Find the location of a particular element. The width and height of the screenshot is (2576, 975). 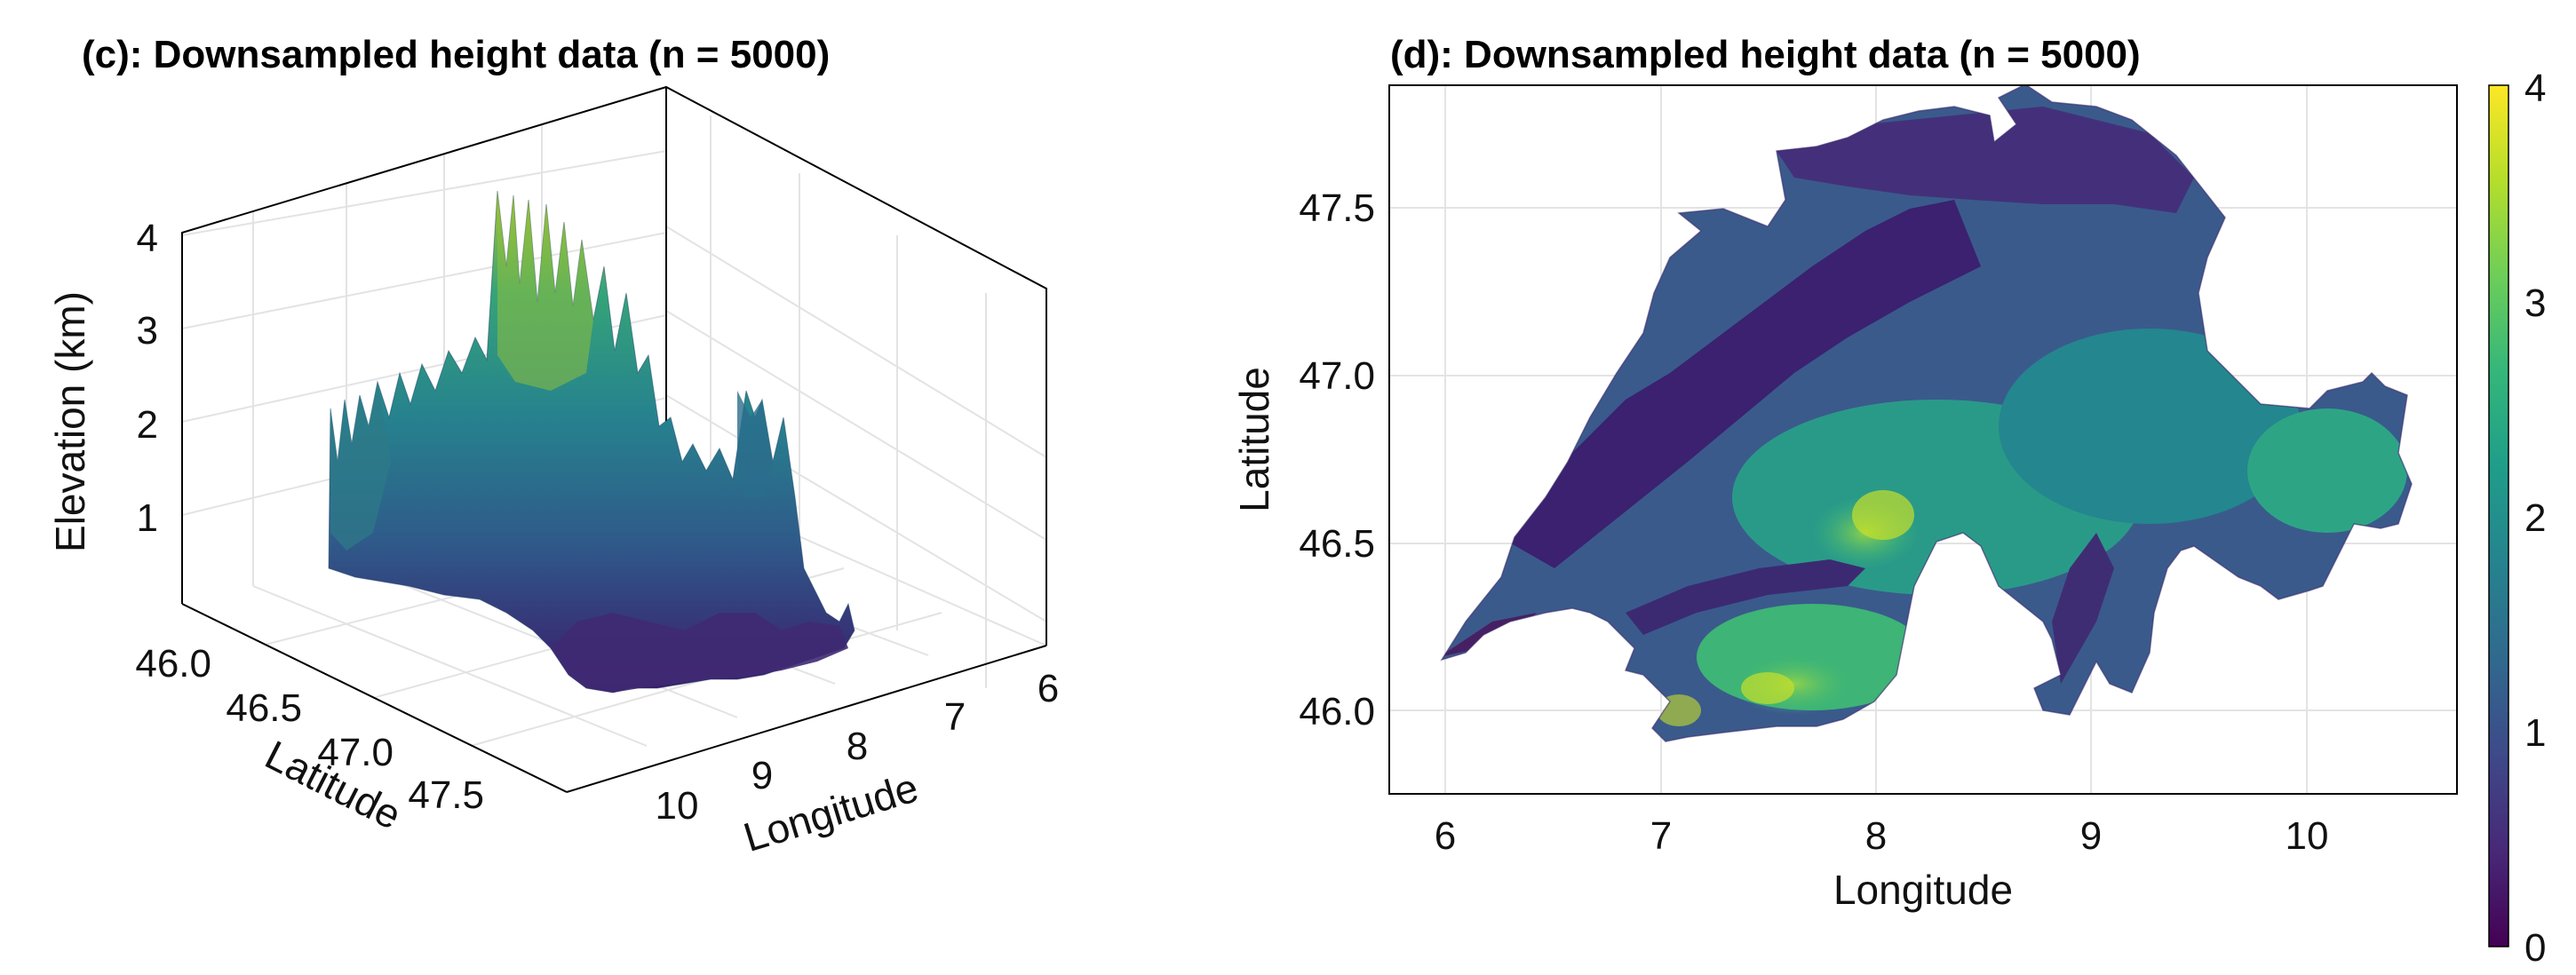

colorbar-tick: 4 is located at coordinates (2535, 88).